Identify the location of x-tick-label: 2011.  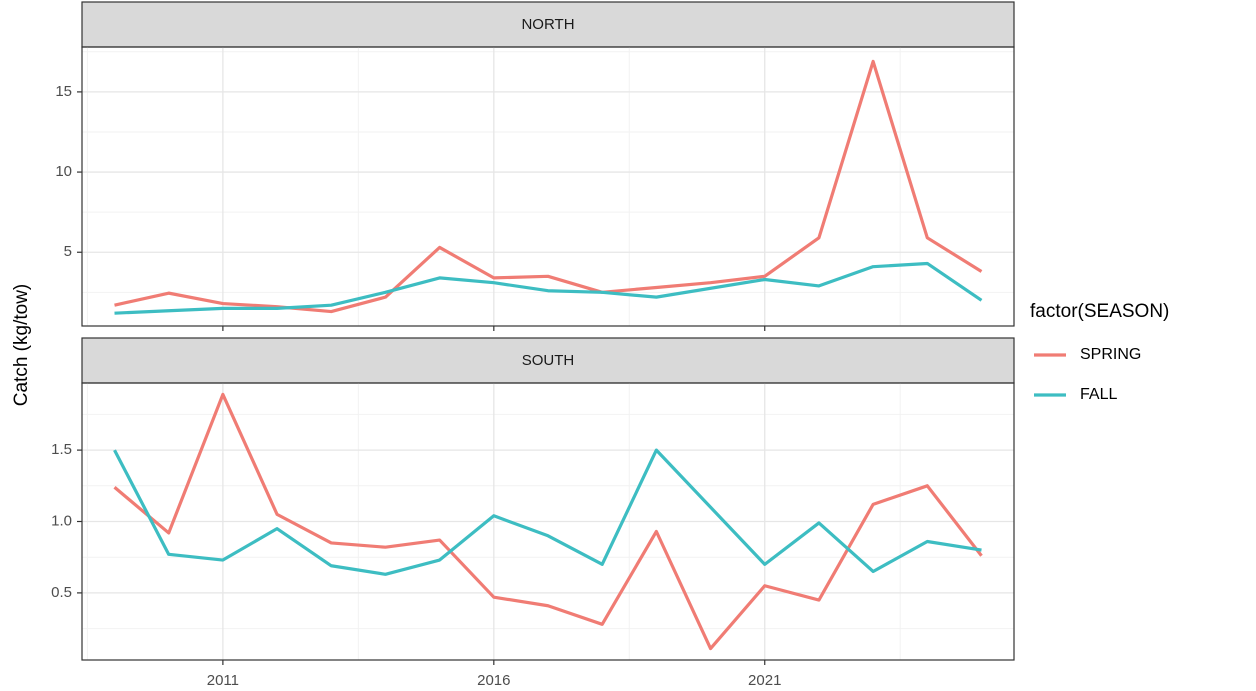
(223, 680).